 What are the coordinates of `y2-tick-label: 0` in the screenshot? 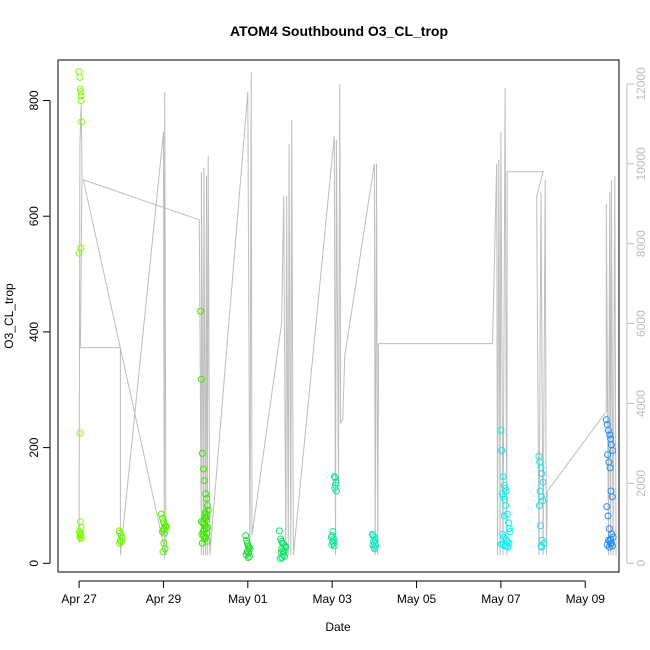 It's located at (641, 563).